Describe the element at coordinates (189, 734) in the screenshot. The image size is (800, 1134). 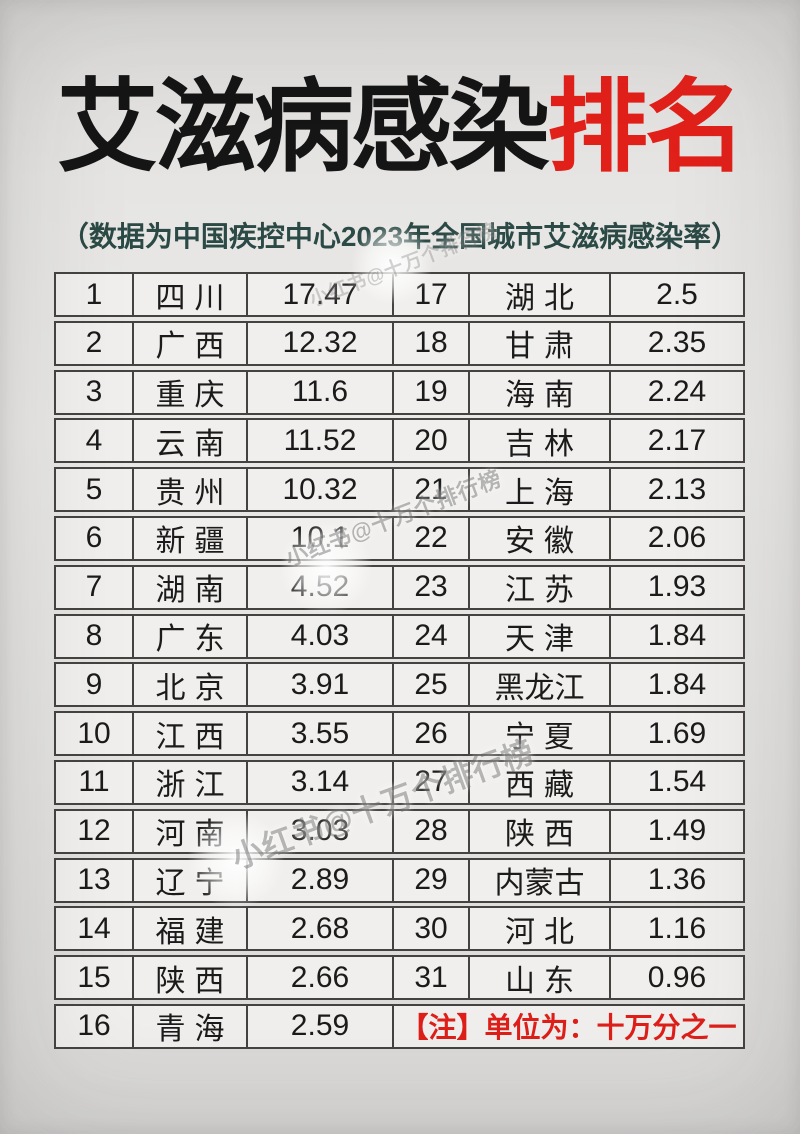
I see `province-cell: 江西` at that location.